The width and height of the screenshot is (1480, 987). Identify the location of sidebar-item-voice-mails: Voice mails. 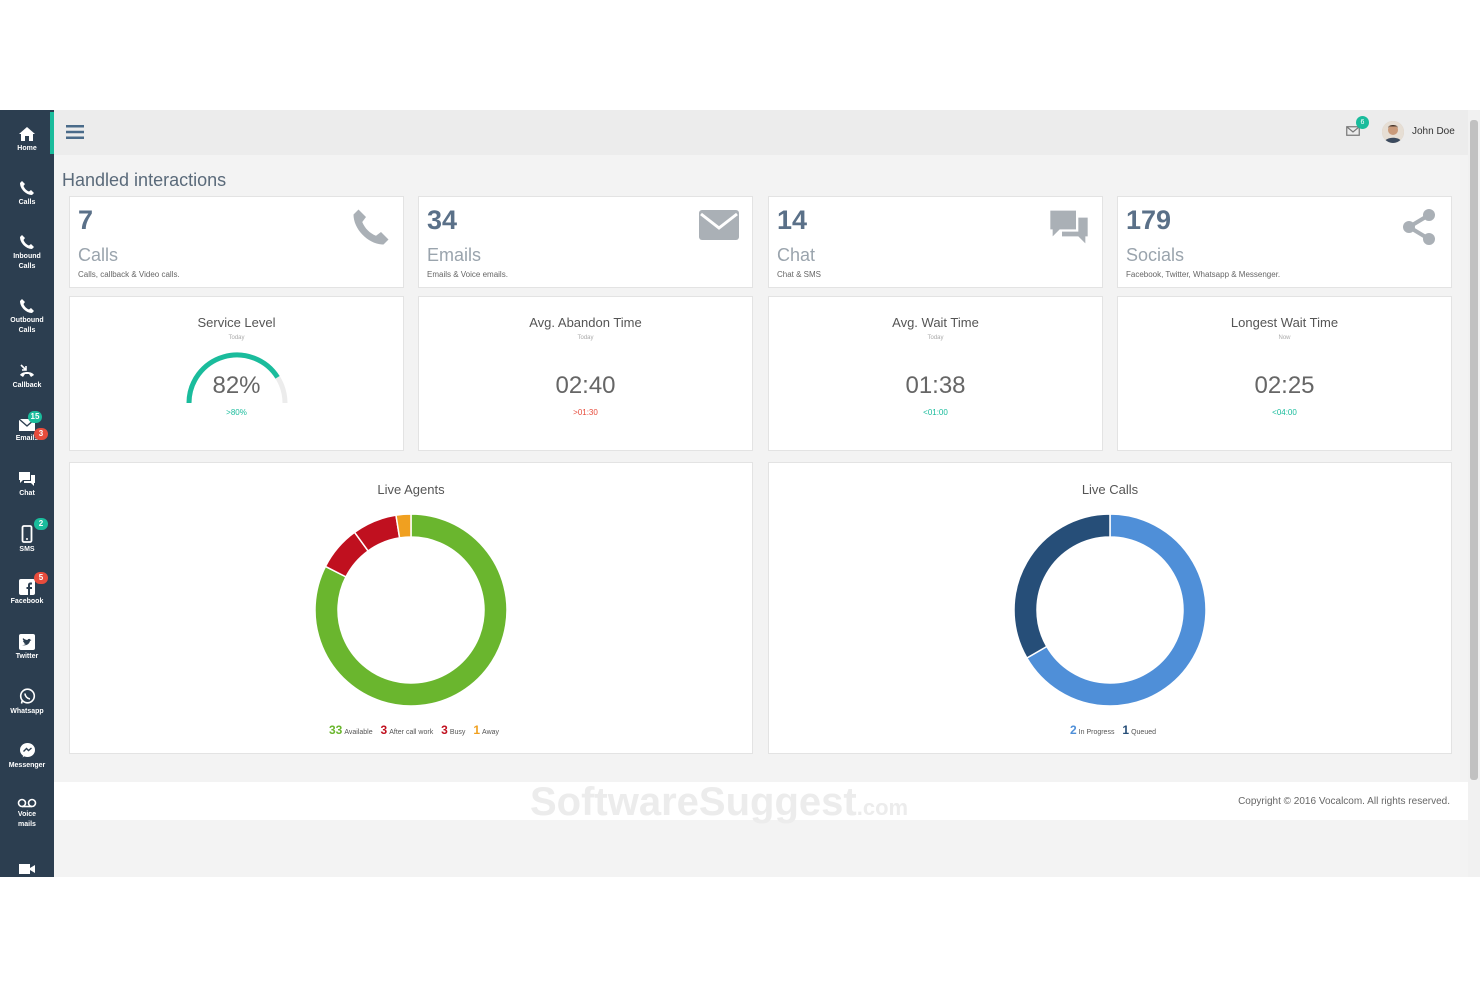
(27, 814).